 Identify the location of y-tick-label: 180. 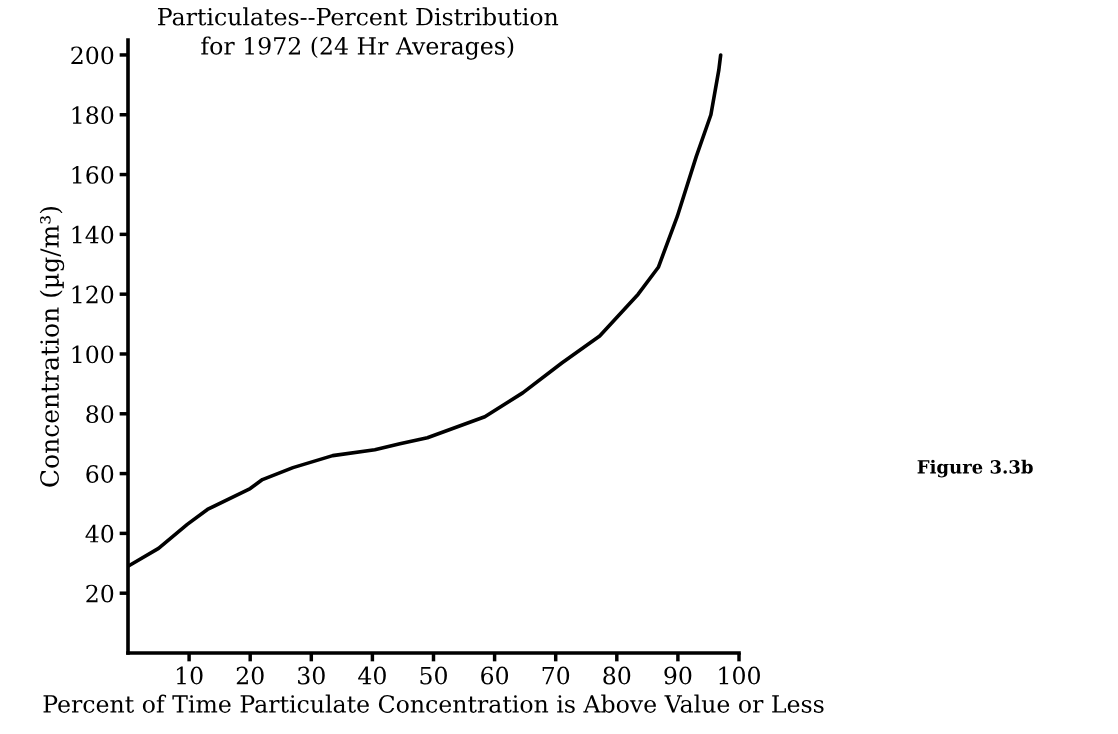
(93, 115).